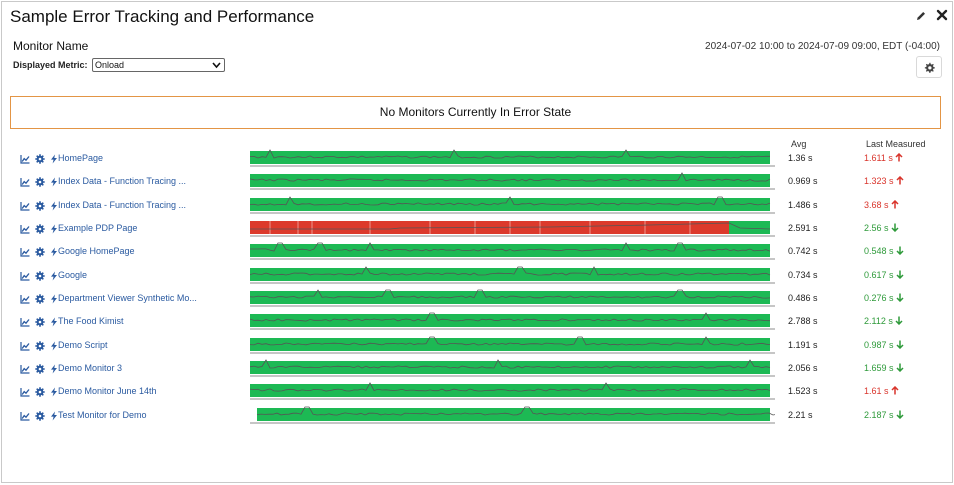 The width and height of the screenshot is (954, 485). What do you see at coordinates (800, 158) in the screenshot?
I see `avg-value: 1.36 s` at bounding box center [800, 158].